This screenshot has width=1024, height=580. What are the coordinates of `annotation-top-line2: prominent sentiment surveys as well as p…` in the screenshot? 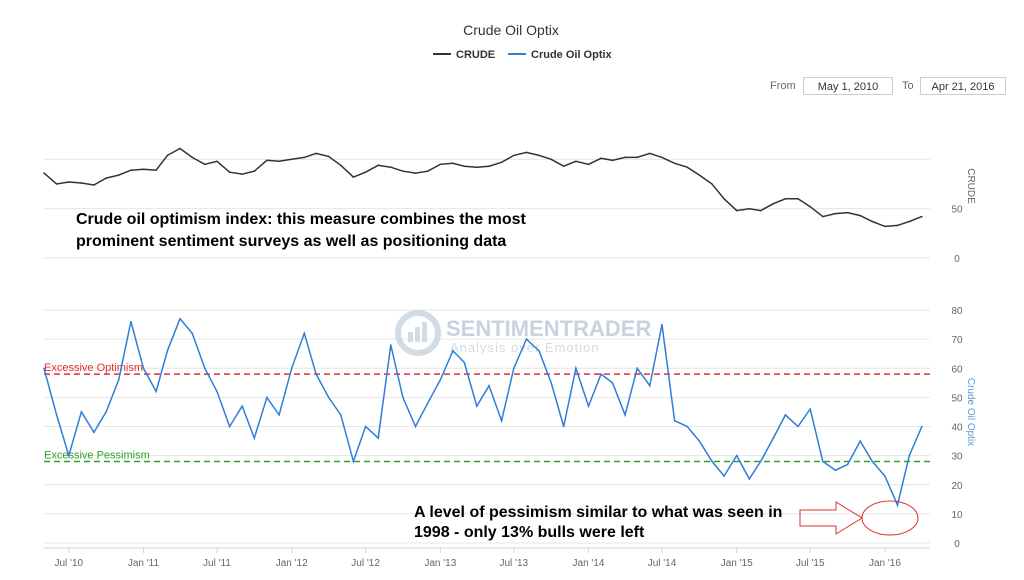 It's located at (291, 241).